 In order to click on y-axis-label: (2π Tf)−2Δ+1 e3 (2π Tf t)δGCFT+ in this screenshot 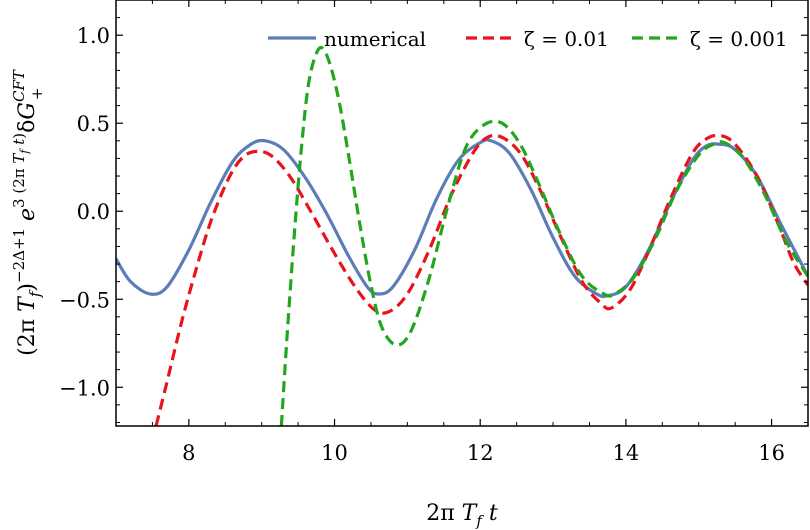, I will do `click(28, 212)`.